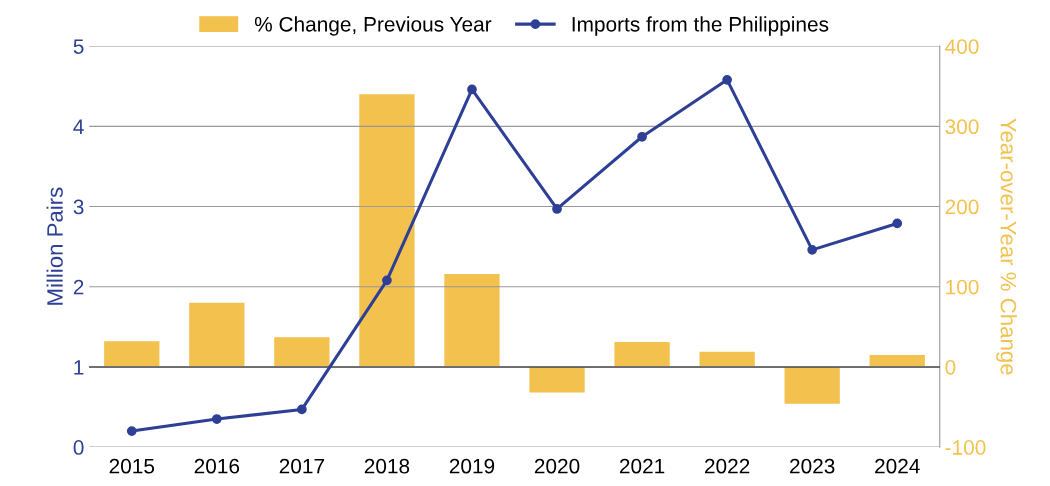 This screenshot has height=486, width=1050. What do you see at coordinates (897, 466) in the screenshot?
I see `x-tick-label: 2024` at bounding box center [897, 466].